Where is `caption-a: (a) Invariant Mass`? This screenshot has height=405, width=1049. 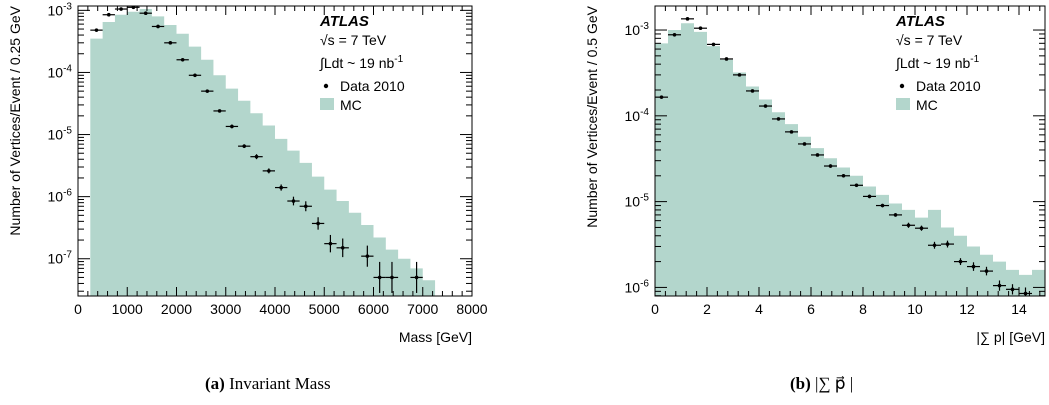
caption-a: (a) Invariant Mass is located at coordinates (268, 384).